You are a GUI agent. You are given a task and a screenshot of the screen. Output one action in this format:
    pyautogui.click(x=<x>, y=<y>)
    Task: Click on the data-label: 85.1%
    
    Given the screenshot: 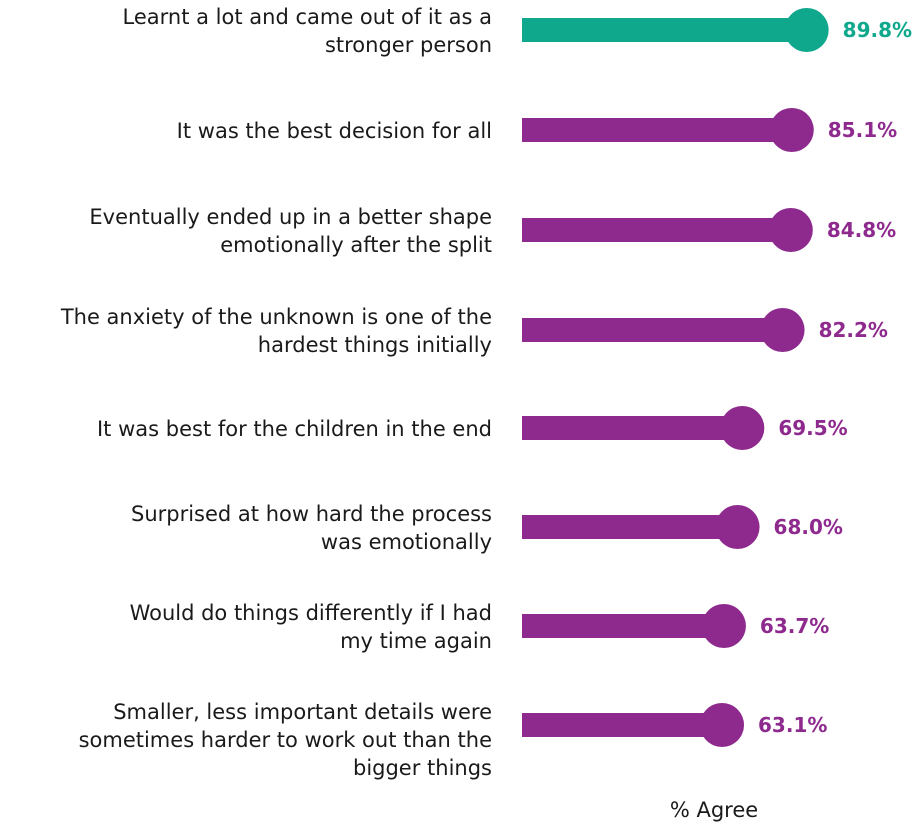 What is the action you would take?
    pyautogui.click(x=862, y=130)
    